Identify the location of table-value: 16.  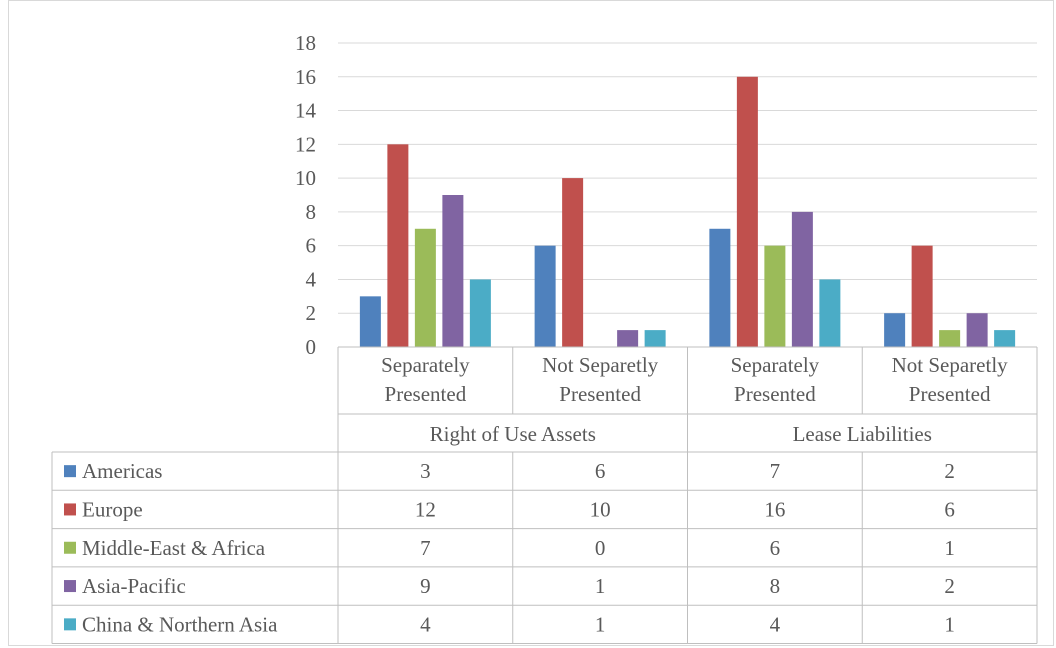
(774, 509).